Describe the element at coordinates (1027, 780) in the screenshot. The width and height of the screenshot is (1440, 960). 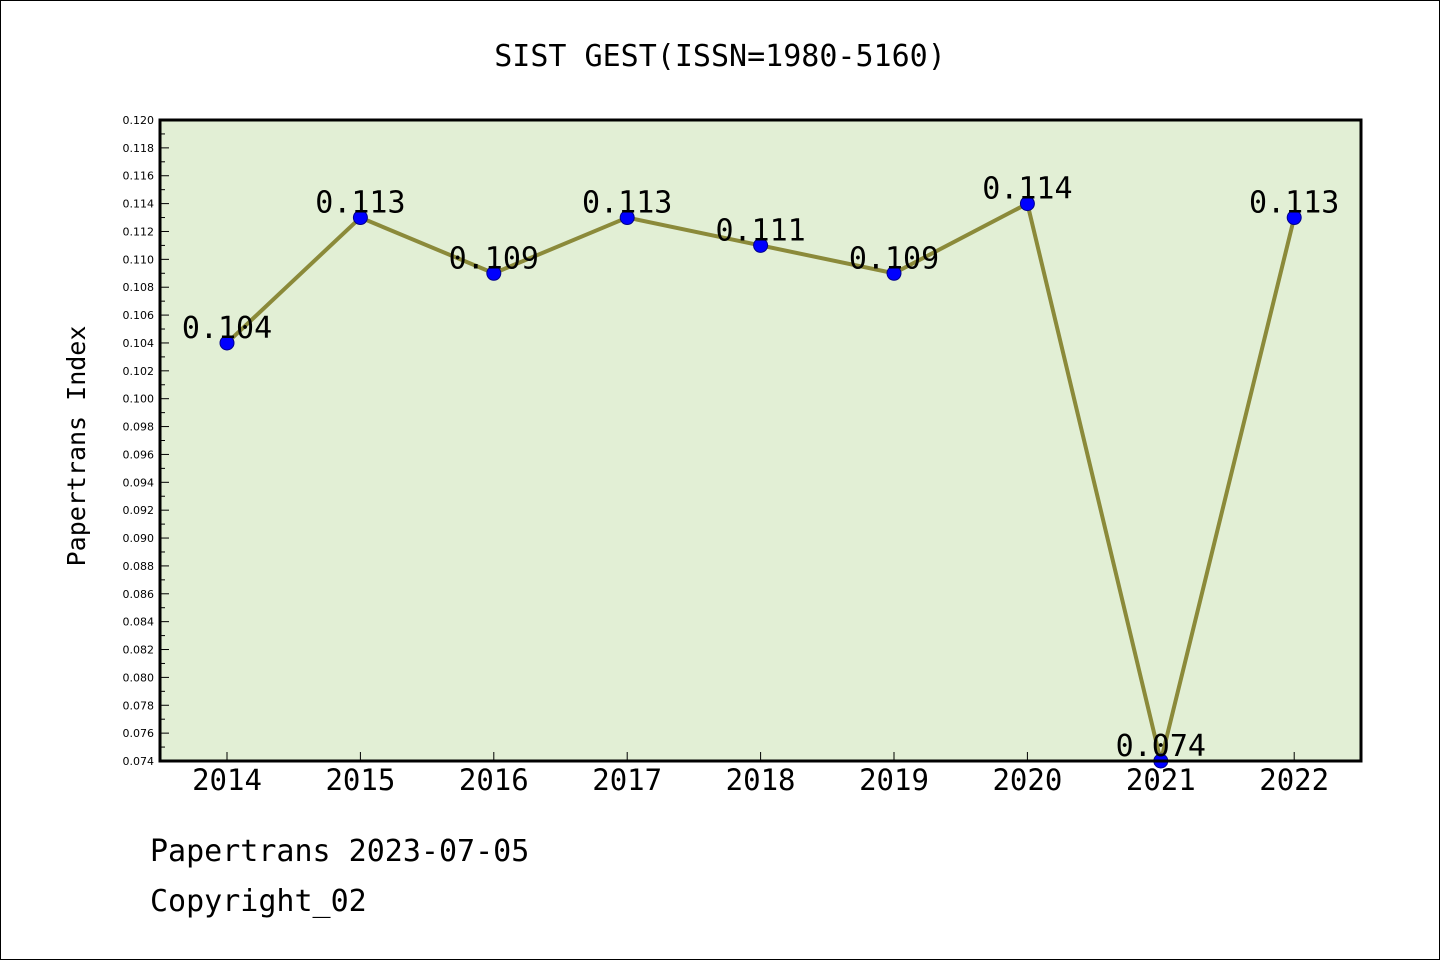
I see `x-tick-label: 2020` at that location.